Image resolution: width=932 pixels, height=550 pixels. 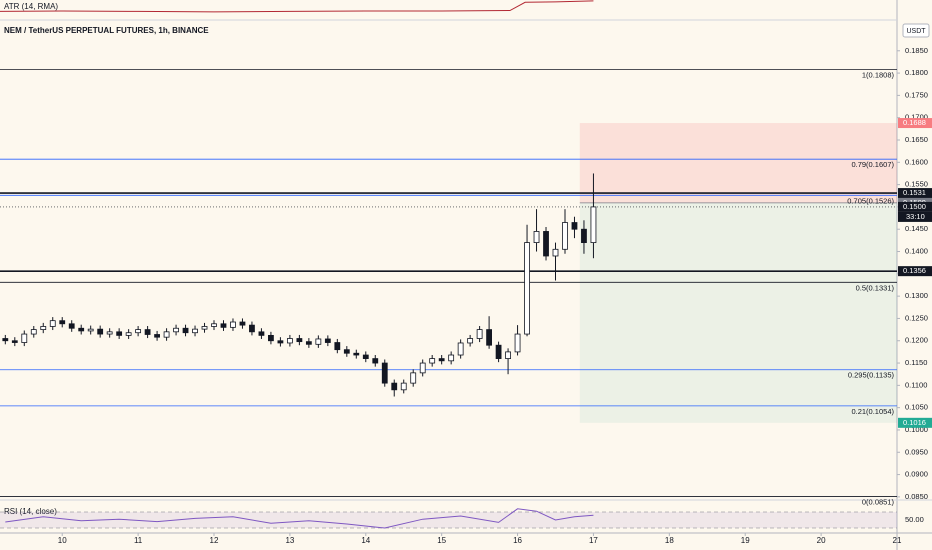 I want to click on x-tick-label: 20, so click(x=821, y=540).